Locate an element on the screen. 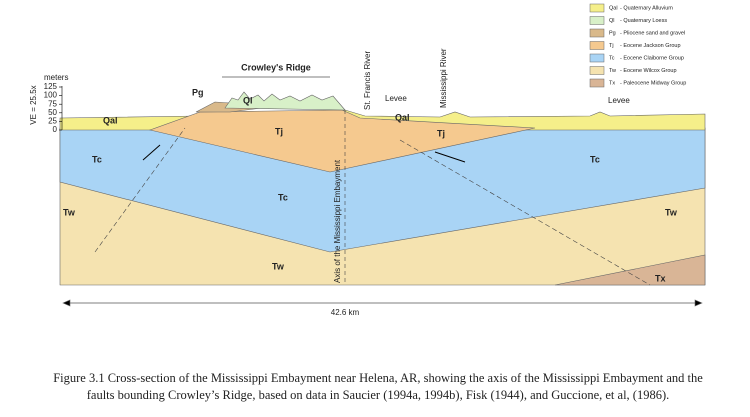 The height and width of the screenshot is (417, 750). scale-label: 75 is located at coordinates (52, 103).